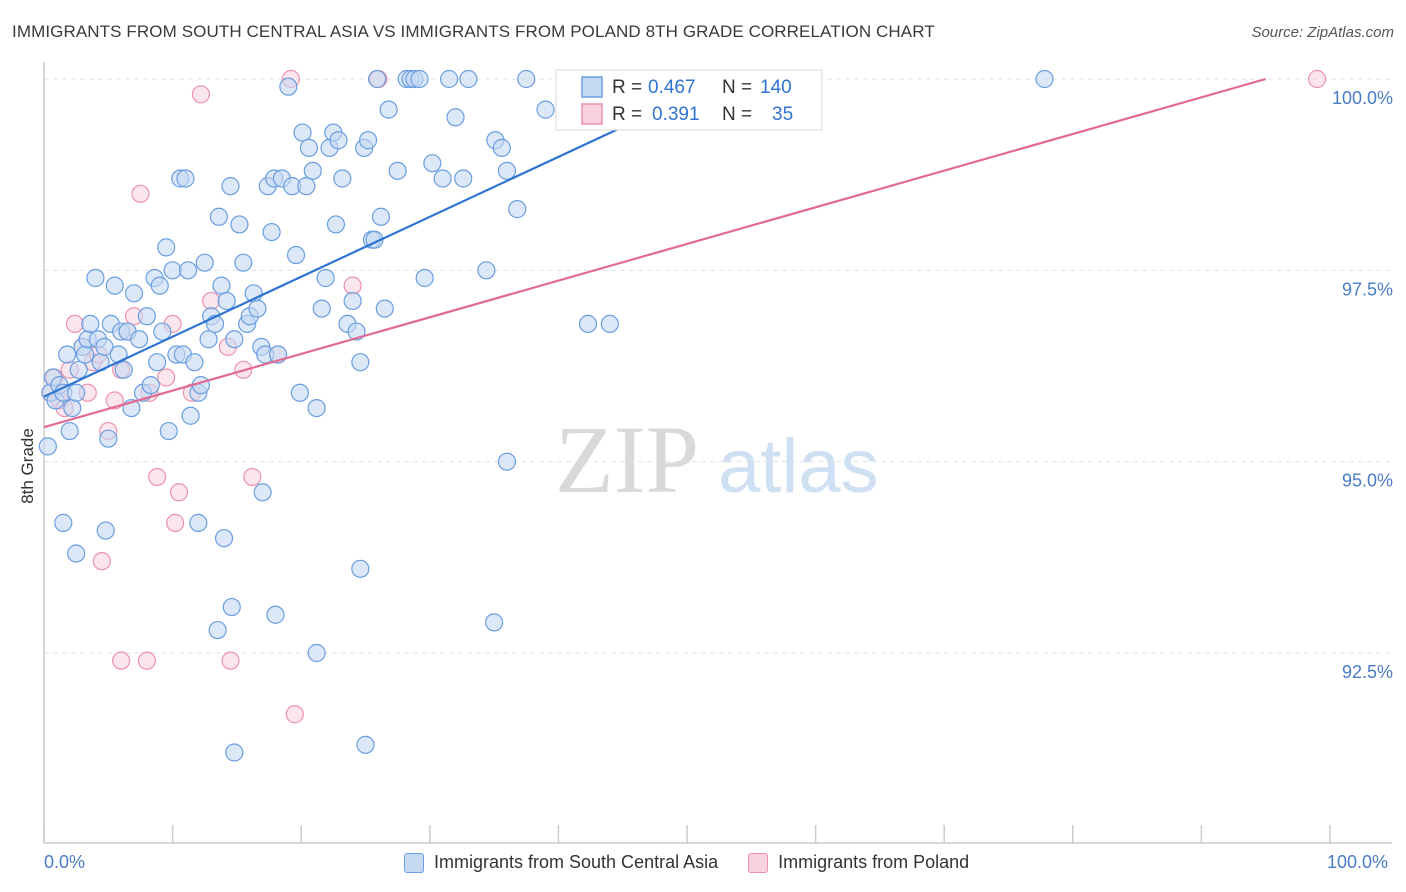 This screenshot has height=892, width=1406. I want to click on legend-item-poland: Immigrants from Poland, so click(858, 862).